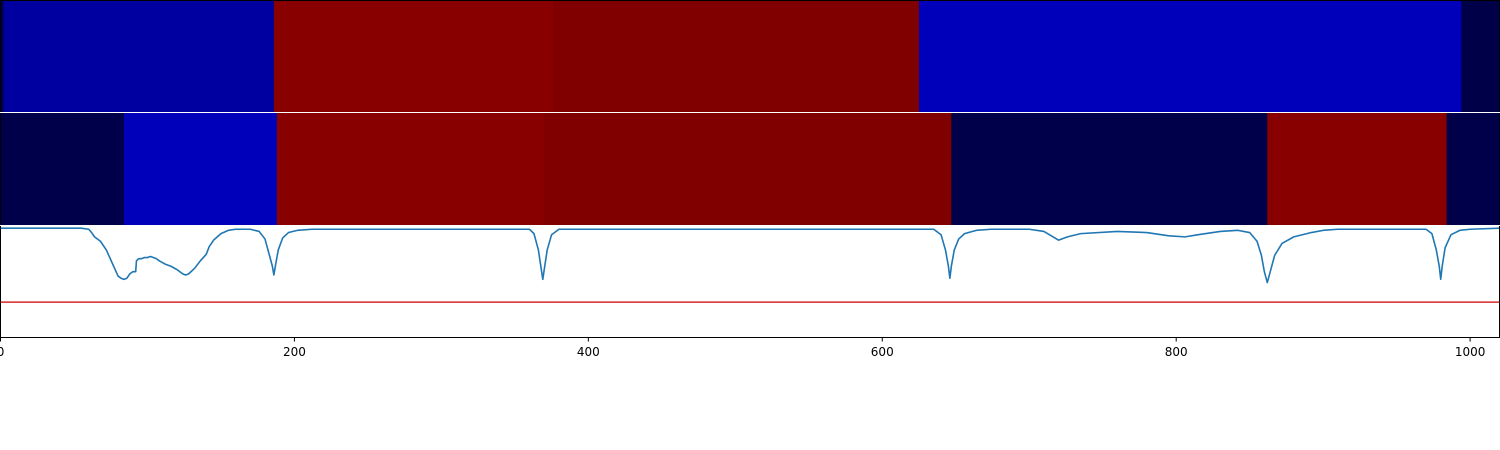 The image size is (1500, 450). Describe the element at coordinates (882, 352) in the screenshot. I see `x-tick-label: 600` at that location.